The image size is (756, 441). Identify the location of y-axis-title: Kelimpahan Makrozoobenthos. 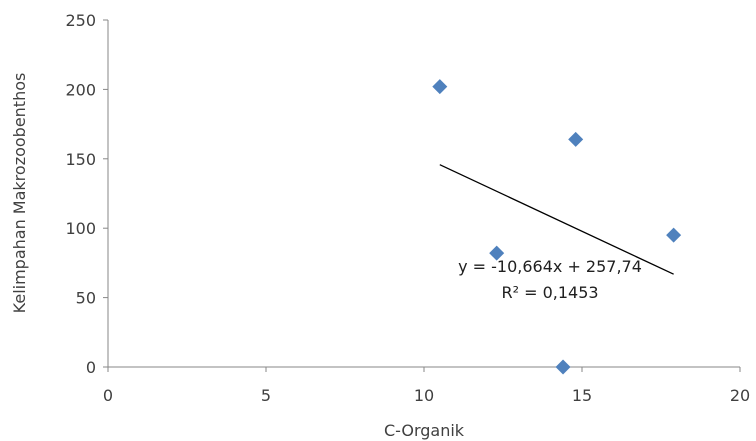
(19, 193).